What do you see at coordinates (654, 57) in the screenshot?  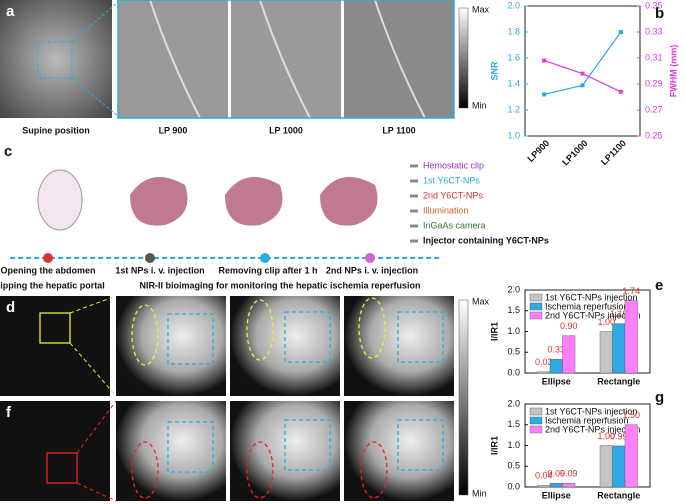 I see `y-tick-label: 0.31` at bounding box center [654, 57].